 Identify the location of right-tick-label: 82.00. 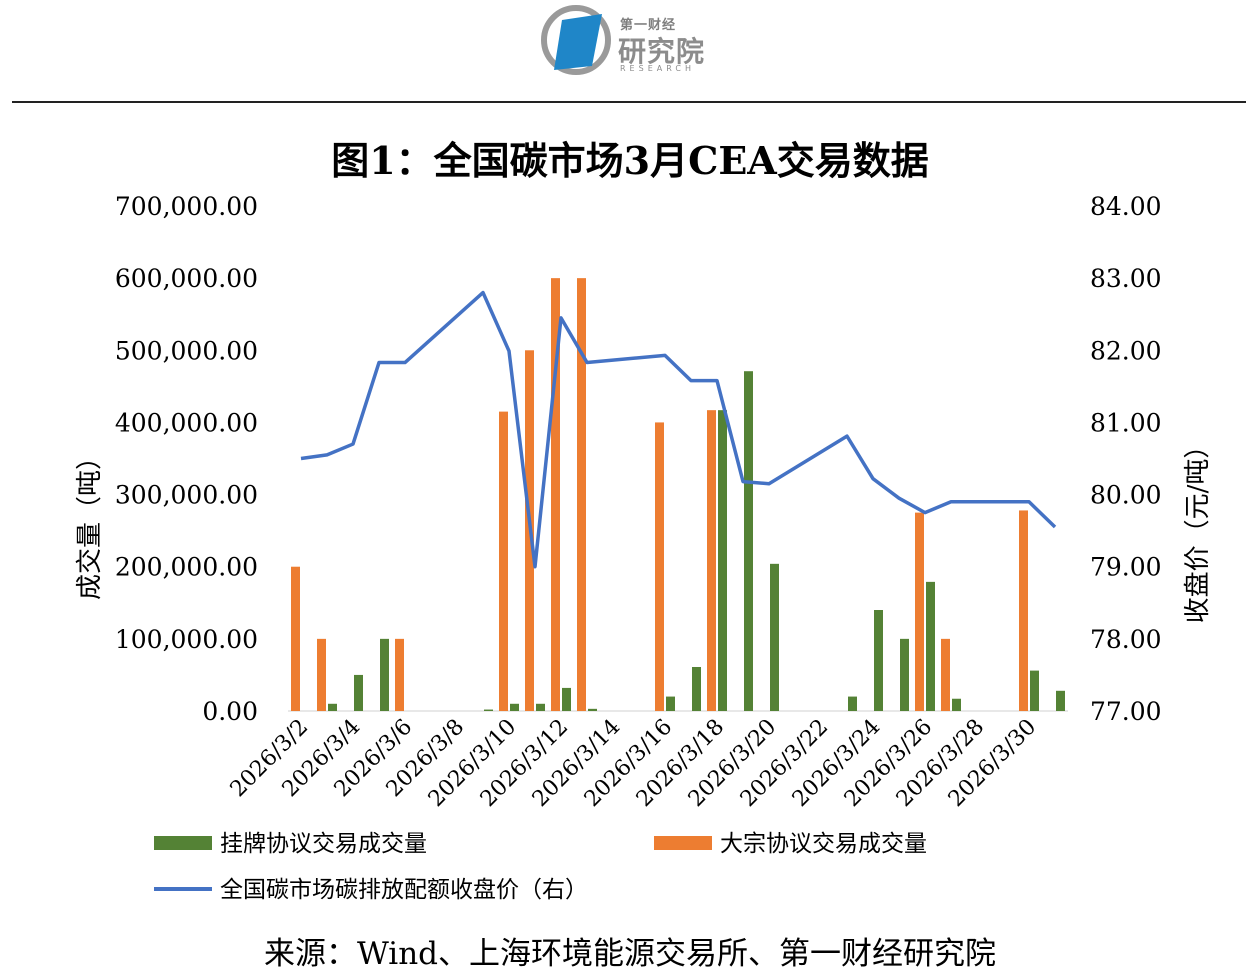
(1126, 350).